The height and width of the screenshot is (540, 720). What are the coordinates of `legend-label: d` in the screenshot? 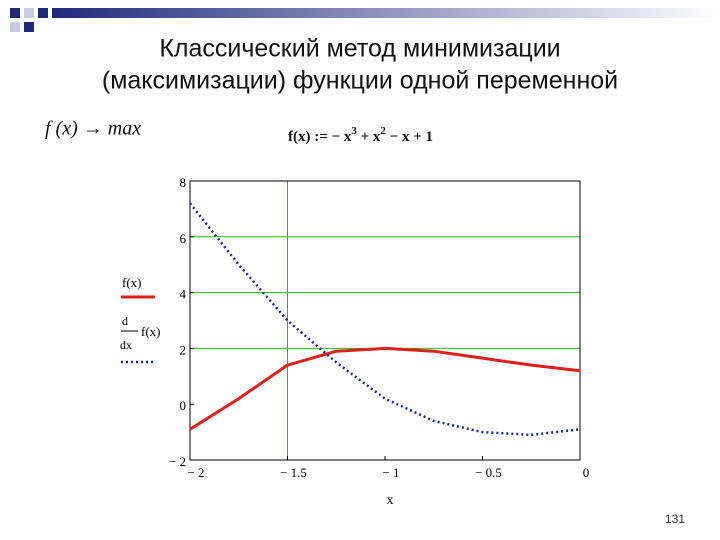 It's located at (125, 321).